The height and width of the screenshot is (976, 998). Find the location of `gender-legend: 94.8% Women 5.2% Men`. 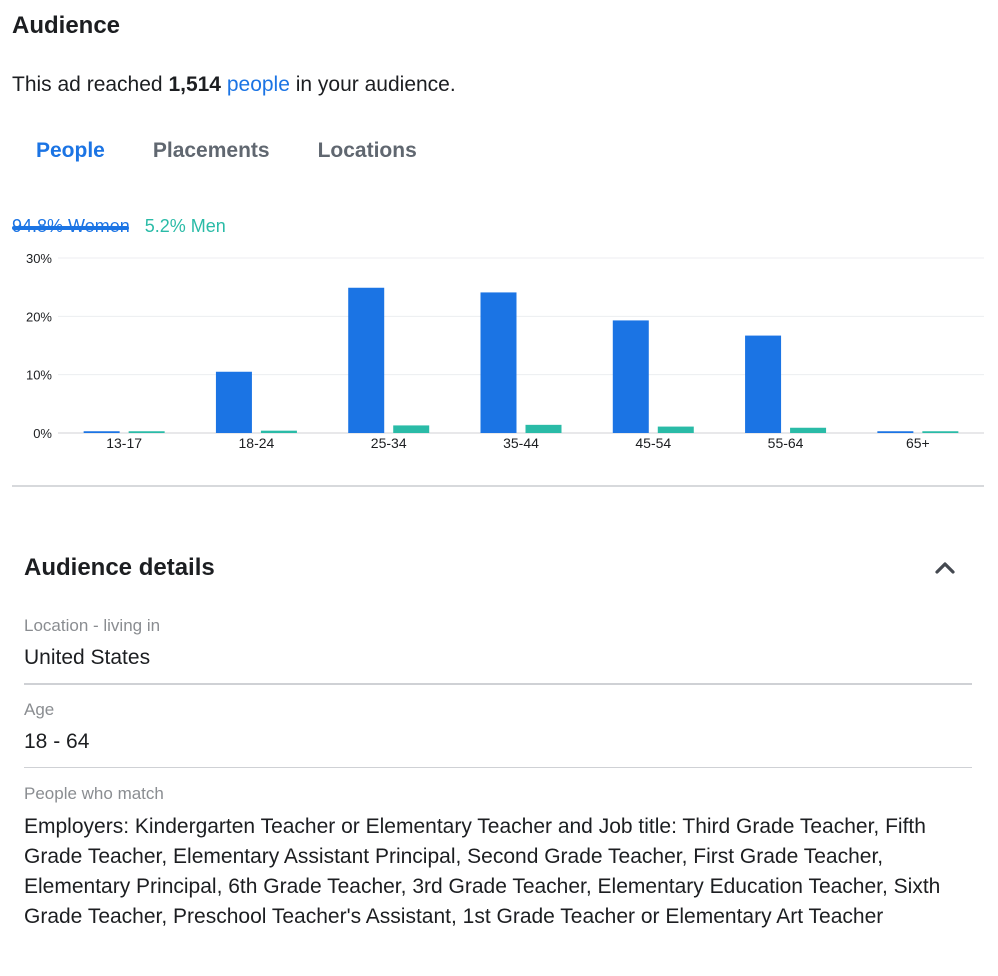

gender-legend: 94.8% Women 5.2% Men is located at coordinates (119, 226).